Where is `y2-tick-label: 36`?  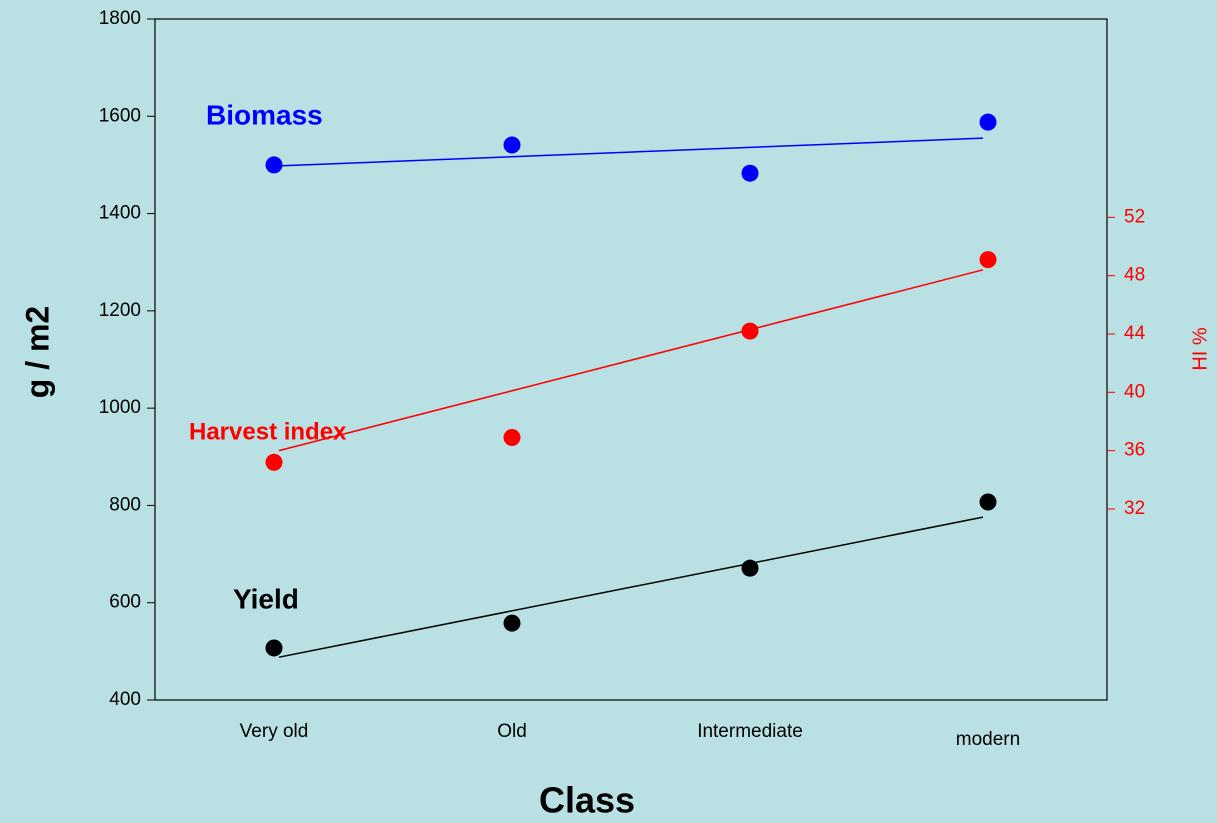 y2-tick-label: 36 is located at coordinates (1134, 450).